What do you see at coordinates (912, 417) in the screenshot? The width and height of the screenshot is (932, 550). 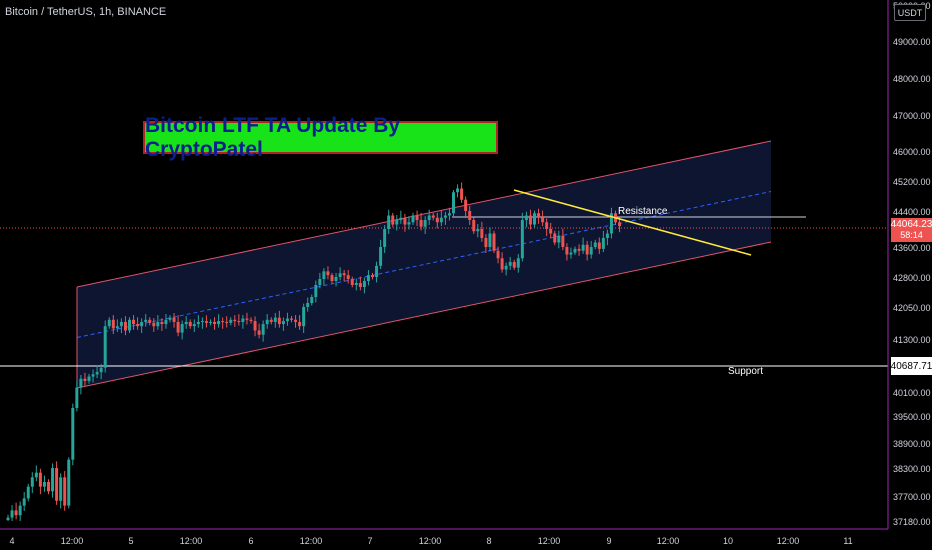 I see `y-tick-label: 39500.00` at bounding box center [912, 417].